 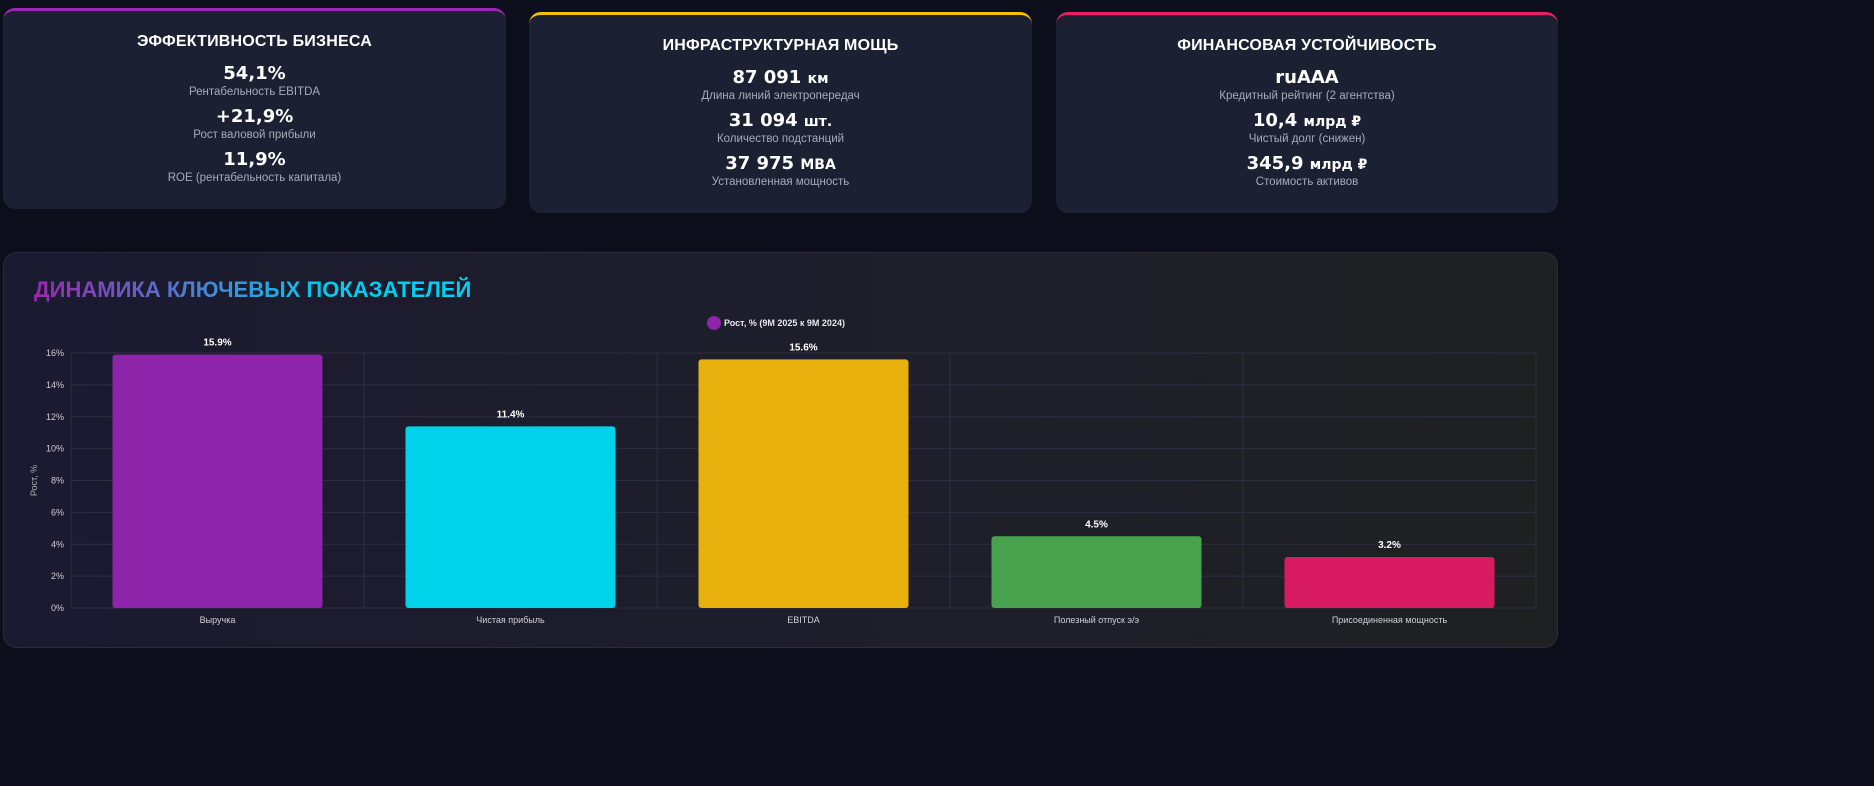 What do you see at coordinates (511, 414) in the screenshot?
I see `data-label: 11.4%` at bounding box center [511, 414].